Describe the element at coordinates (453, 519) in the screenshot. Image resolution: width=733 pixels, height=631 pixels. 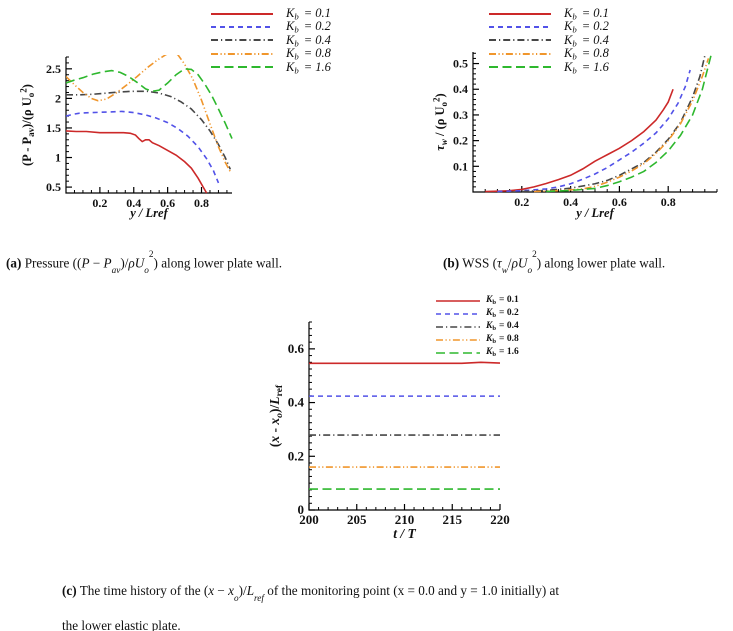
I see `svg-text: 215` at that location.